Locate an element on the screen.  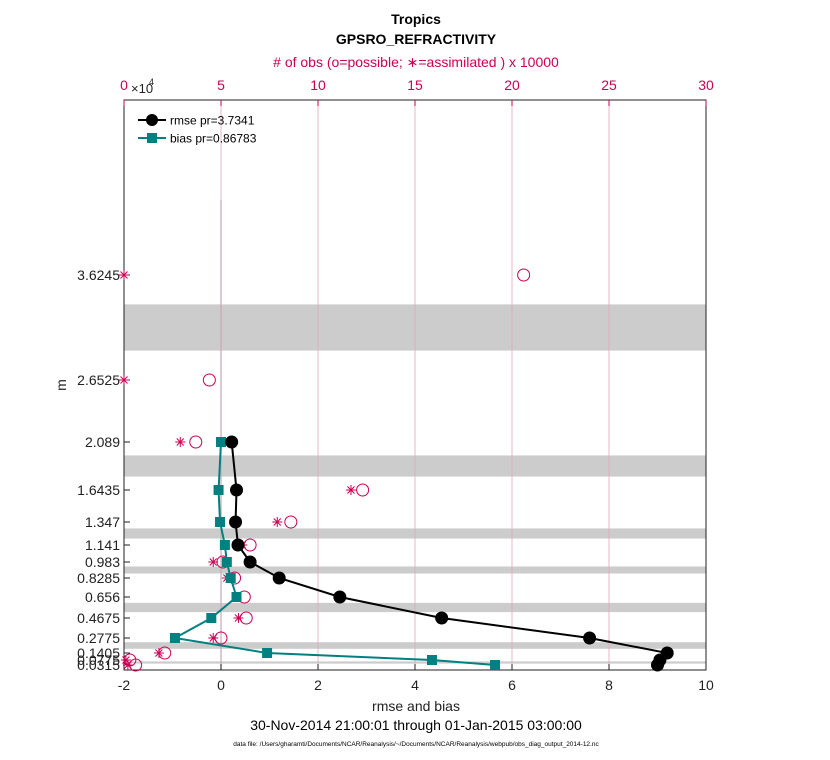
legend-rmse-label: rmse pr=3.7341 is located at coordinates (212, 121).